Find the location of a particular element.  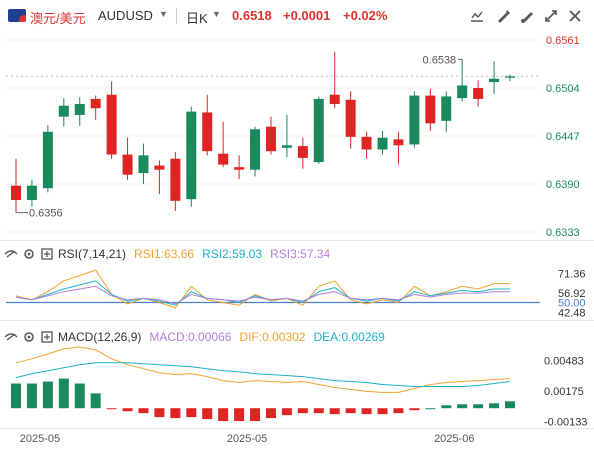

symbol-dropdown-icon: ▼ is located at coordinates (163, 14).